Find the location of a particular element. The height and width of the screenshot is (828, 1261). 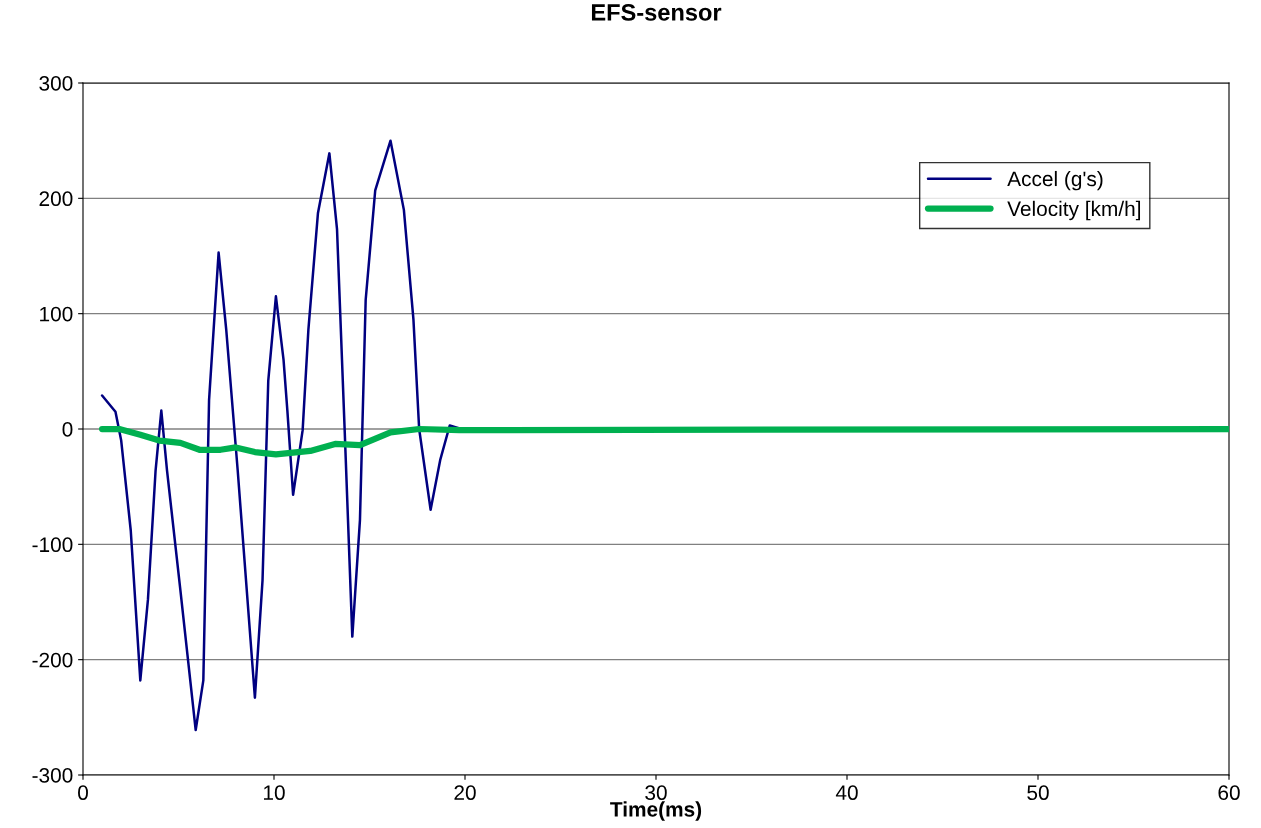

y-tick-label: -200 is located at coordinates (52, 660).